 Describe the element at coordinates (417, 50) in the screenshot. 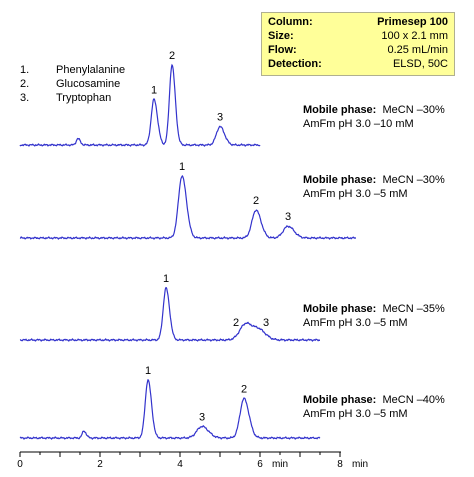

I see `info-value: 0.25 mL/min` at that location.